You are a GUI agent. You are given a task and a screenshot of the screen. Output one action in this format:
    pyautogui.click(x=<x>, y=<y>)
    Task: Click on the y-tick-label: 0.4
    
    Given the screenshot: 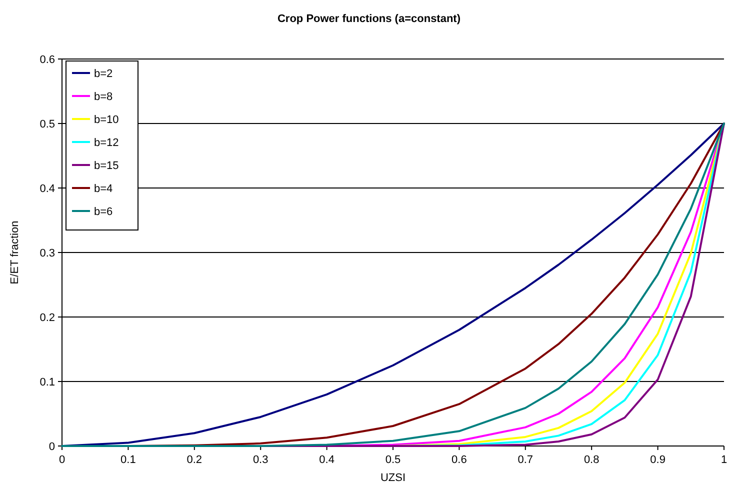 What is the action you would take?
    pyautogui.click(x=47, y=188)
    